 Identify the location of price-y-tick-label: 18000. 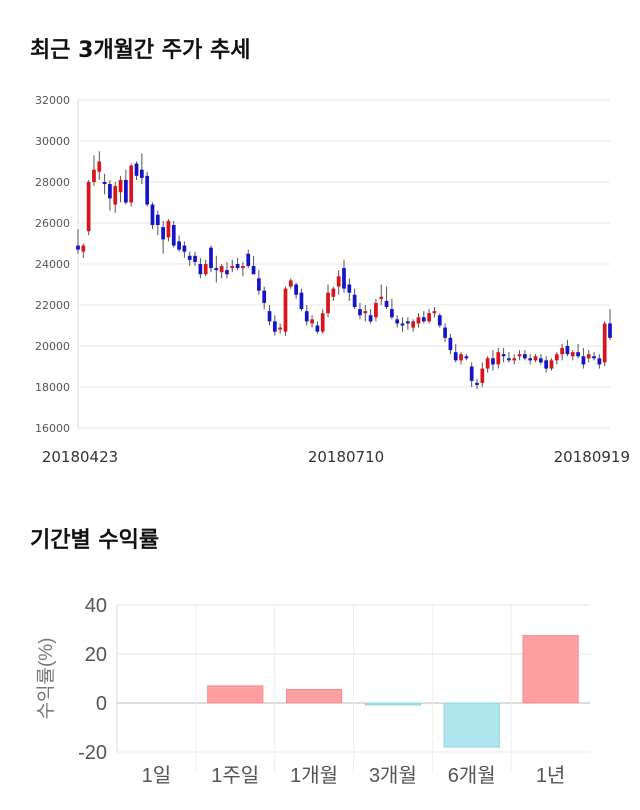
(52, 387).